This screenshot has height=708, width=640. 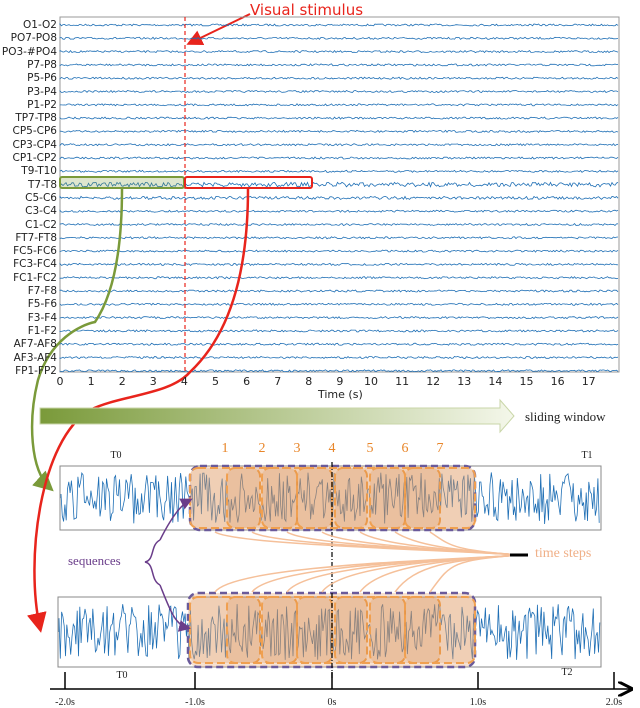 What do you see at coordinates (41, 224) in the screenshot?
I see `channel-label: C1-C2` at bounding box center [41, 224].